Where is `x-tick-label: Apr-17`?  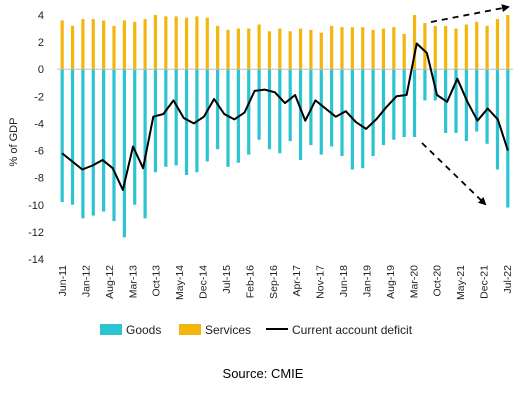
x-tick-label: Apr-17 is located at coordinates (297, 281).